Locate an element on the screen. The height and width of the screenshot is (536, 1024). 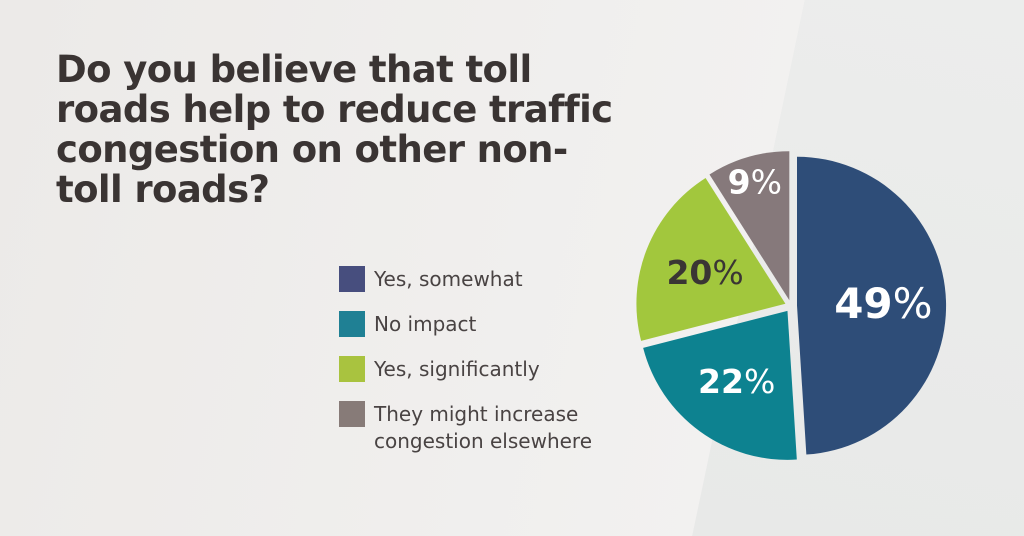
pie-value-label: 9% is located at coordinates (755, 181).